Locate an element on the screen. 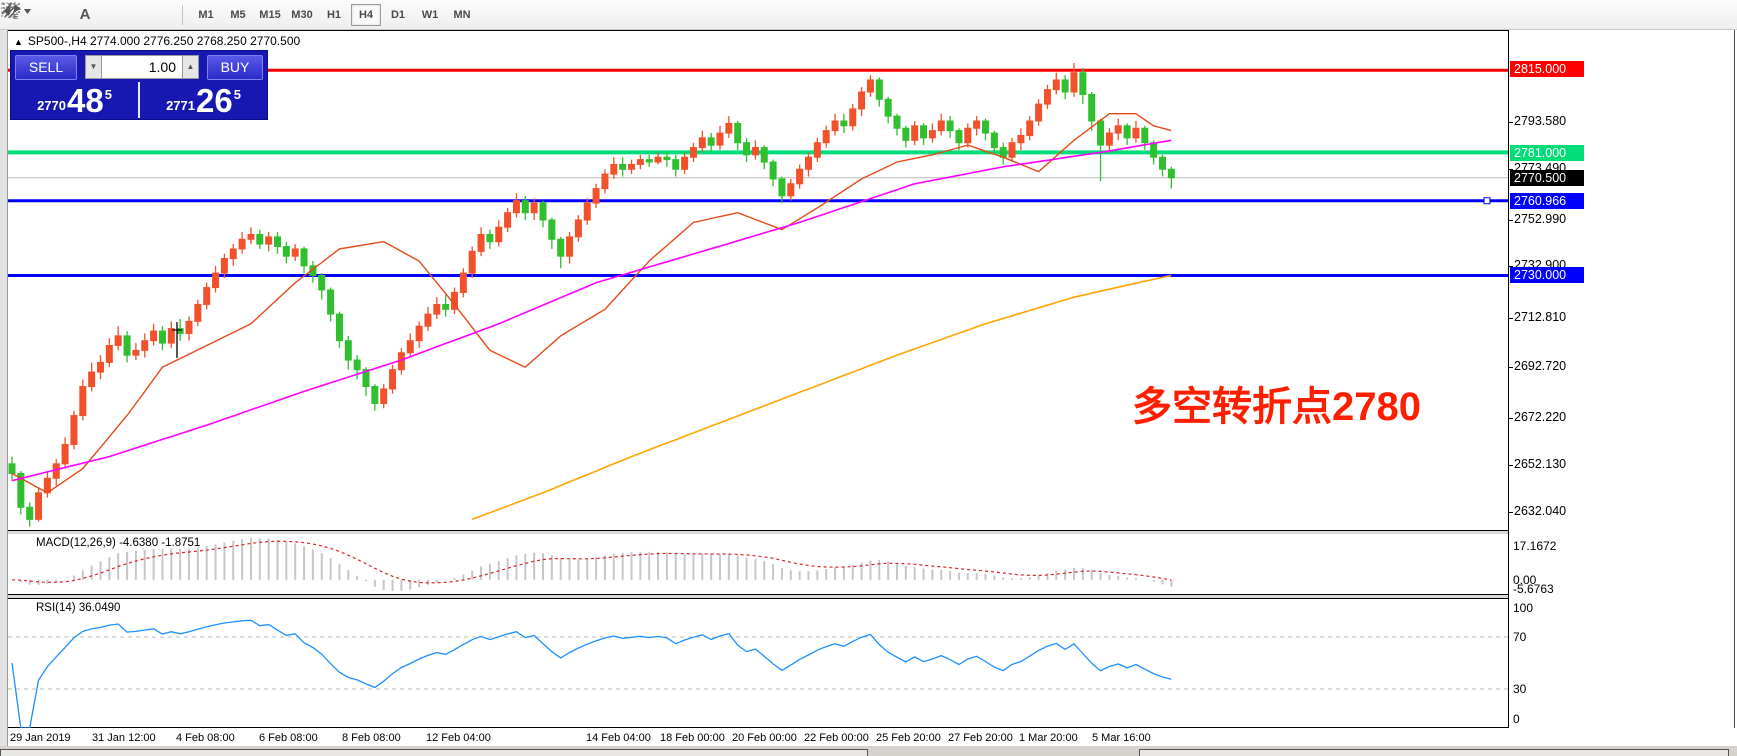  time-axis-label: 20 Feb 00:00 is located at coordinates (764, 738).